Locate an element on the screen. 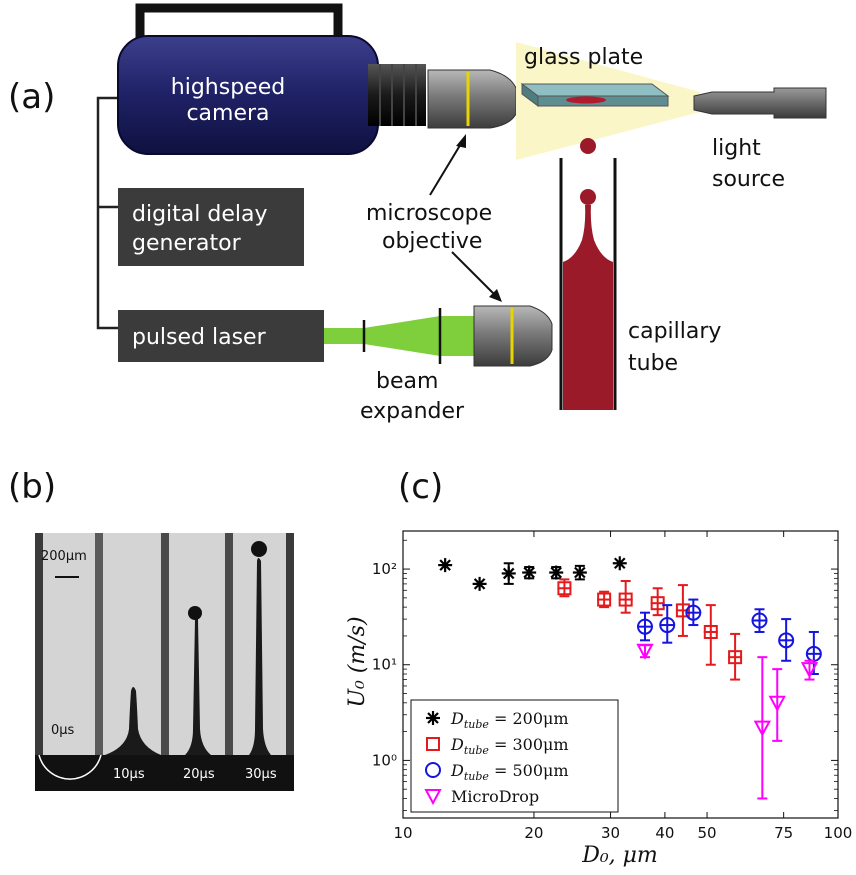  legend-label: Dtube = 500μm is located at coordinates (509, 772).